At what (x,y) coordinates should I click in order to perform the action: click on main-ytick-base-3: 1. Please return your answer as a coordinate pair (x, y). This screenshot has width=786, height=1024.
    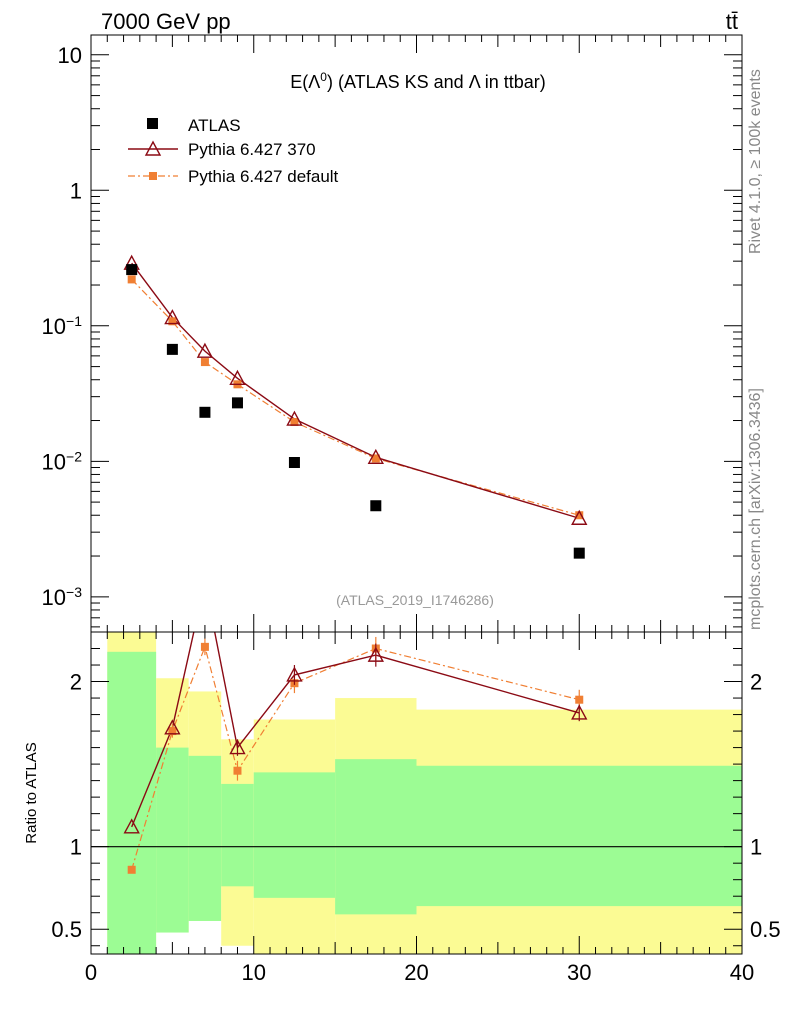
    Looking at the image, I should click on (76, 190).